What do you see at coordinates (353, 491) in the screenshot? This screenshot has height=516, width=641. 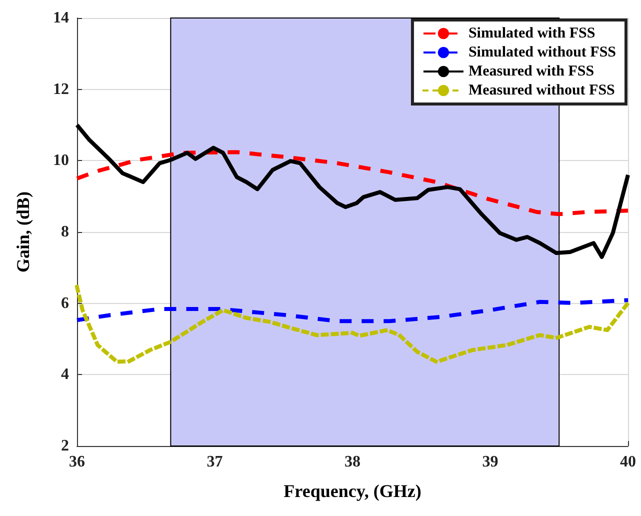 I see `x-axis-title: Frequency, (GHz)` at bounding box center [353, 491].